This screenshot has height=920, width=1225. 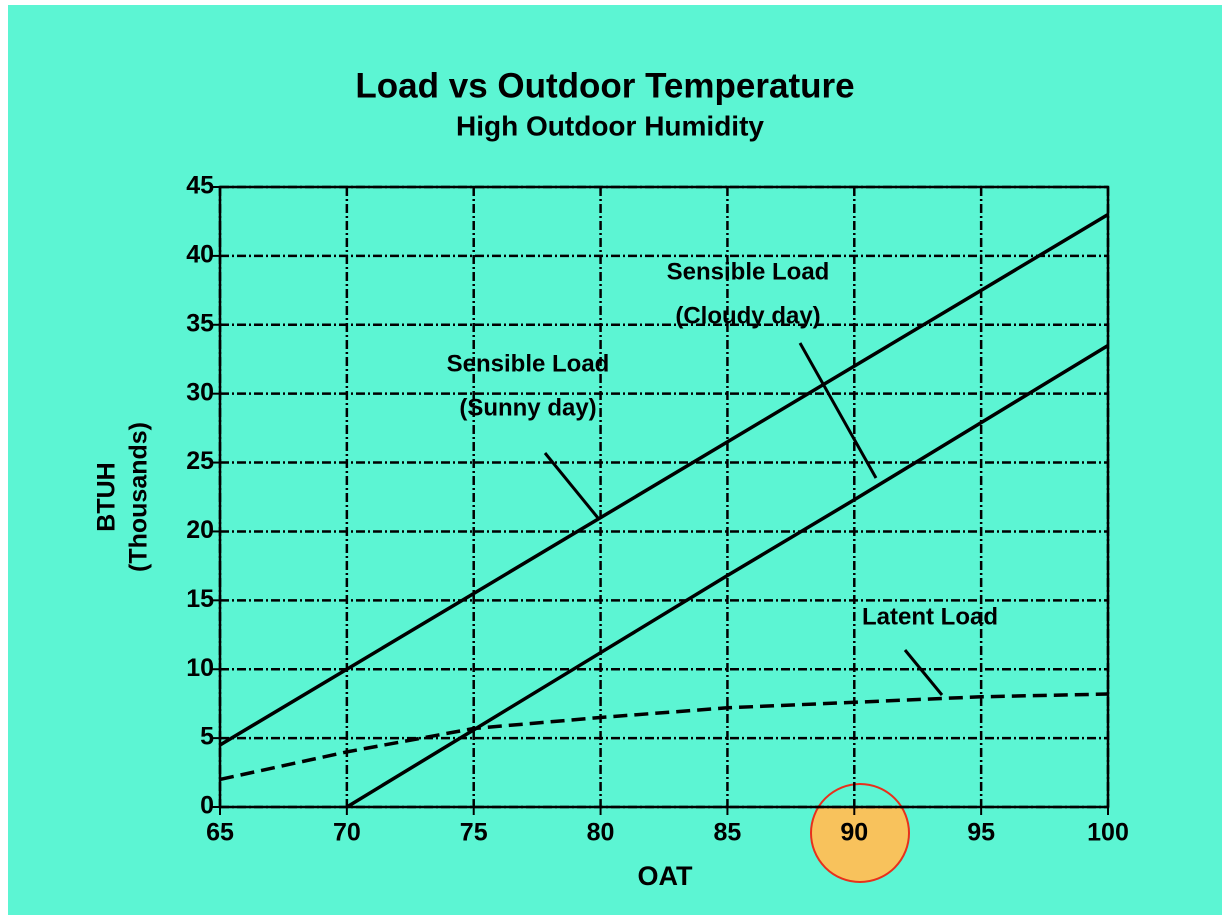 What do you see at coordinates (664, 737) in the screenshot?
I see `series-line` at bounding box center [664, 737].